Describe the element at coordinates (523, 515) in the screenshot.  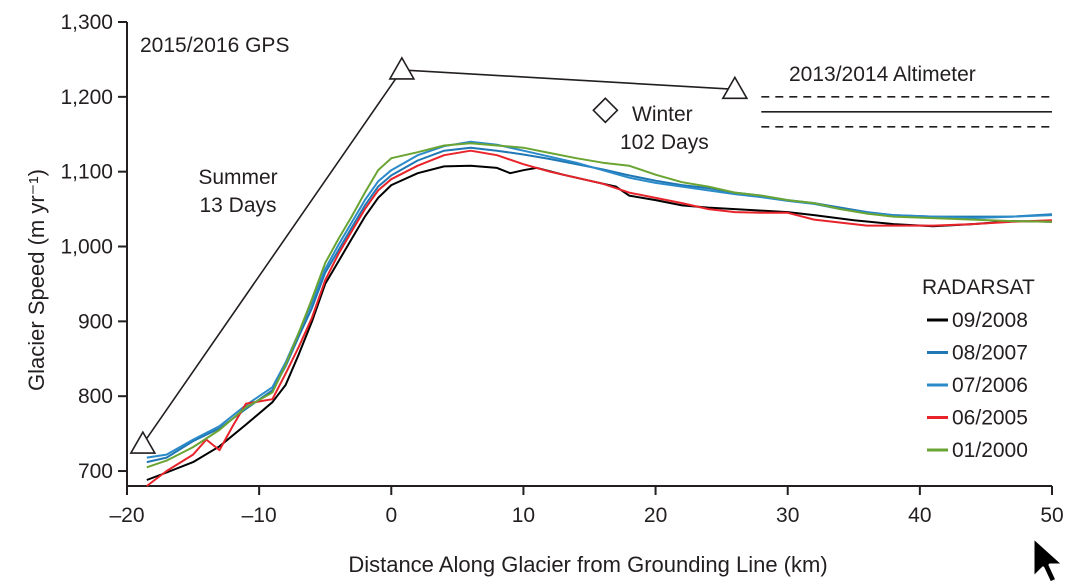
I see `x-tick-label: 10` at that location.